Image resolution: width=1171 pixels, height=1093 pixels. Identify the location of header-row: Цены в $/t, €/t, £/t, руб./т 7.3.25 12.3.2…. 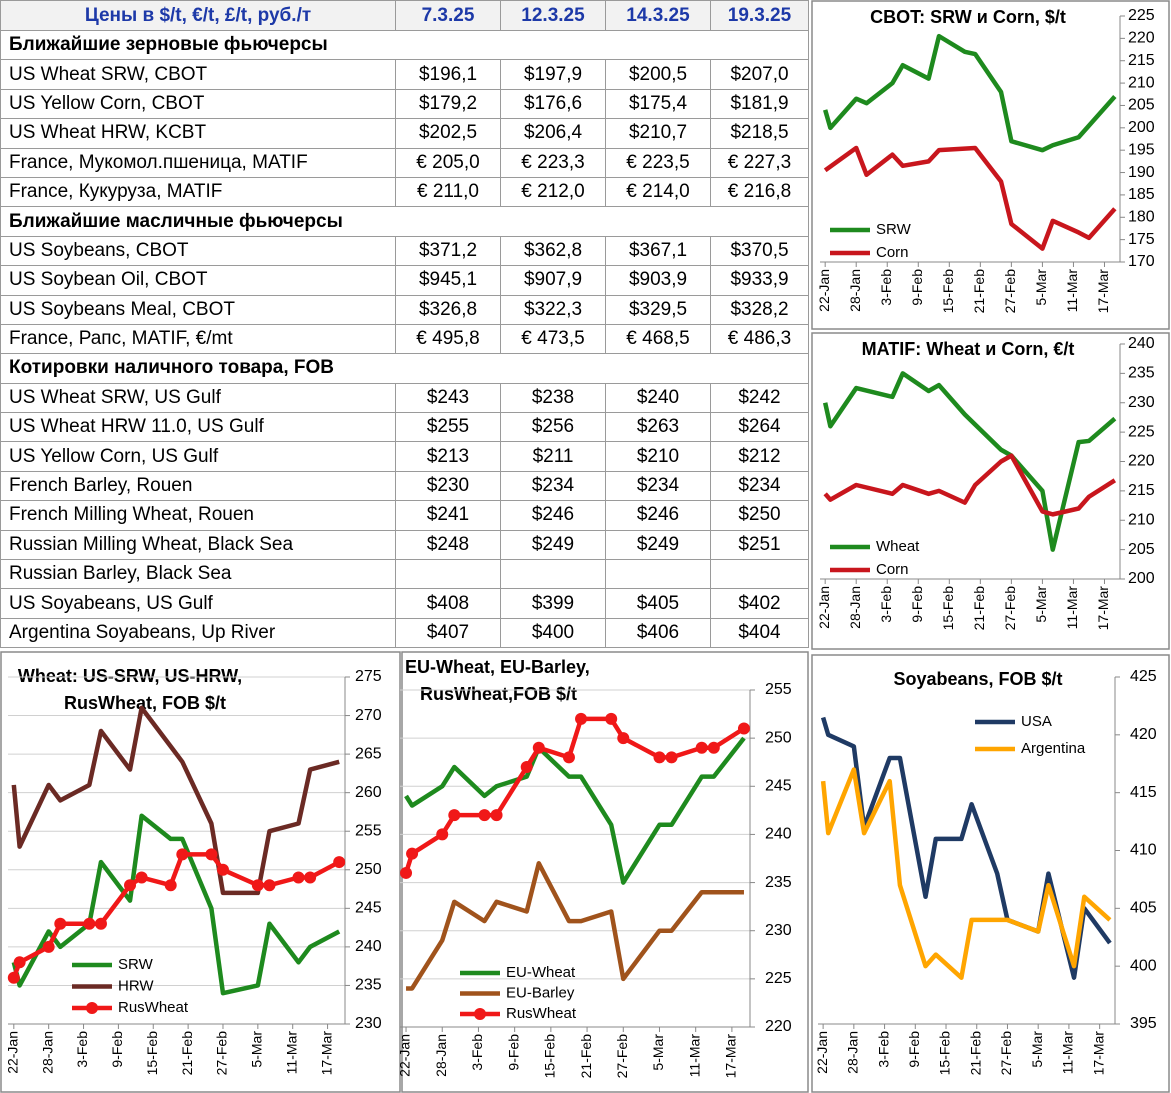
(404, 15).